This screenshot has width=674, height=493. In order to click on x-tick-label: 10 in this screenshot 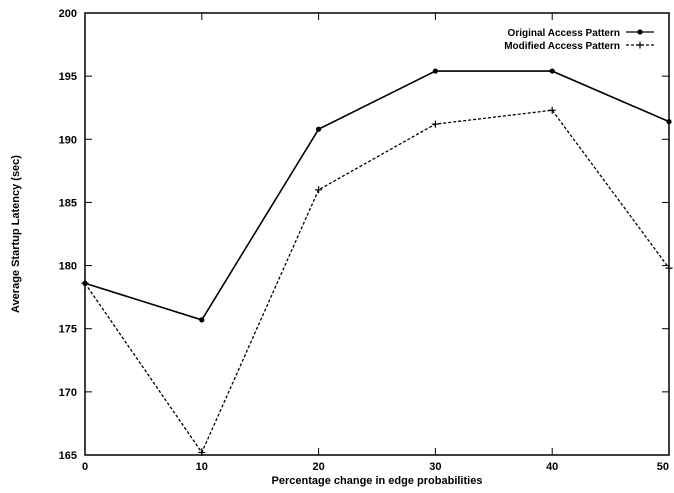, I will do `click(202, 467)`.